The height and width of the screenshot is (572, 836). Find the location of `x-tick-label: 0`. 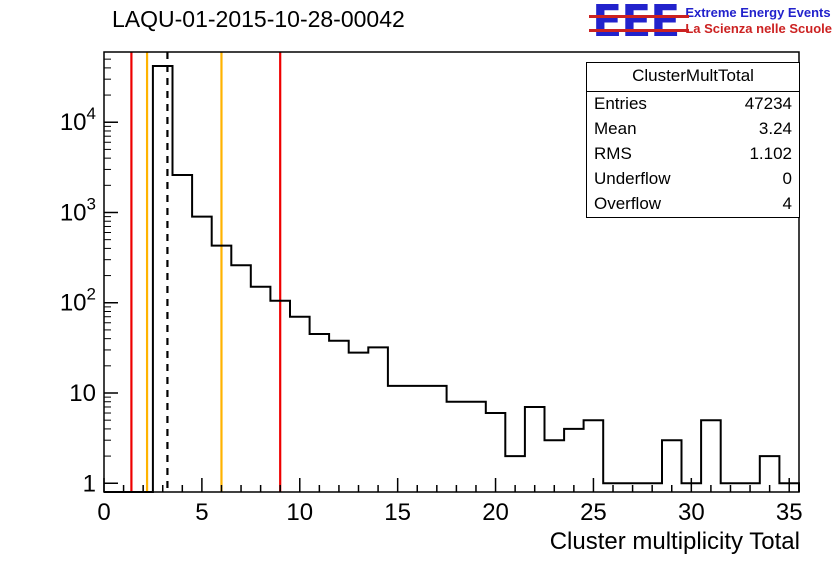

x-tick-label: 0 is located at coordinates (103, 512).